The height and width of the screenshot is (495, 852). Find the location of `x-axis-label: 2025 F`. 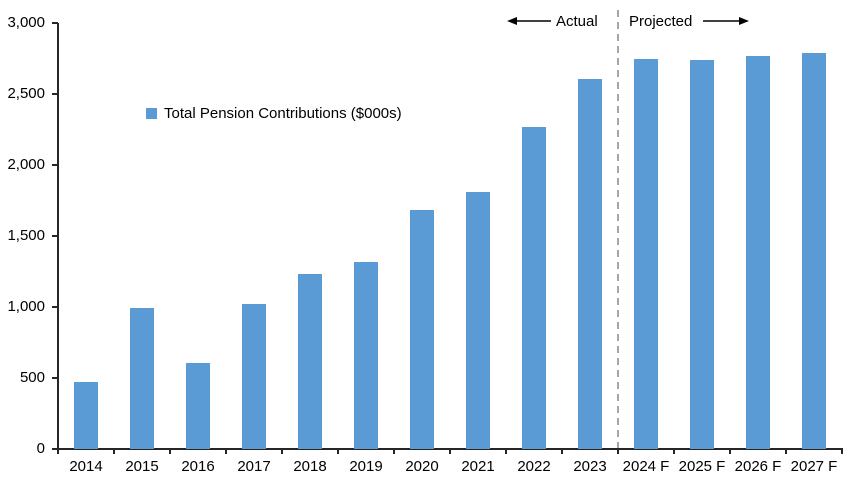

x-axis-label: 2025 F is located at coordinates (702, 466).